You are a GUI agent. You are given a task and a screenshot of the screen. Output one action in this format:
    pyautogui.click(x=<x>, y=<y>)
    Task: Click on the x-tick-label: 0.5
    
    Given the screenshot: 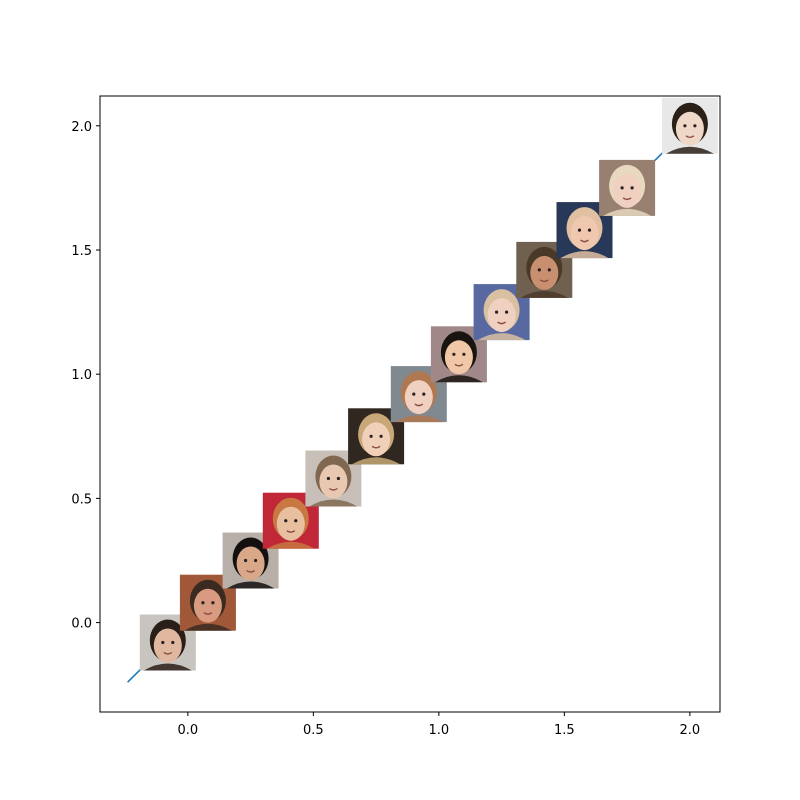 What is the action you would take?
    pyautogui.click(x=313, y=730)
    